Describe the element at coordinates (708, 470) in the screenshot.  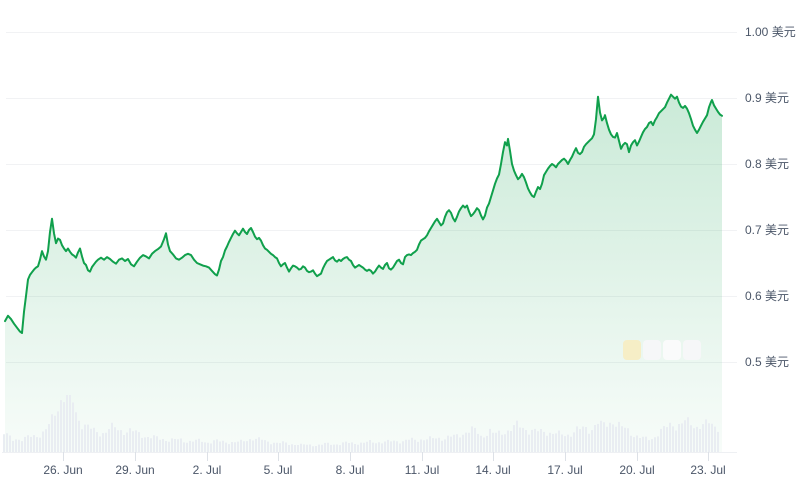
I see `x-axis-label: 23. Jul` at that location.